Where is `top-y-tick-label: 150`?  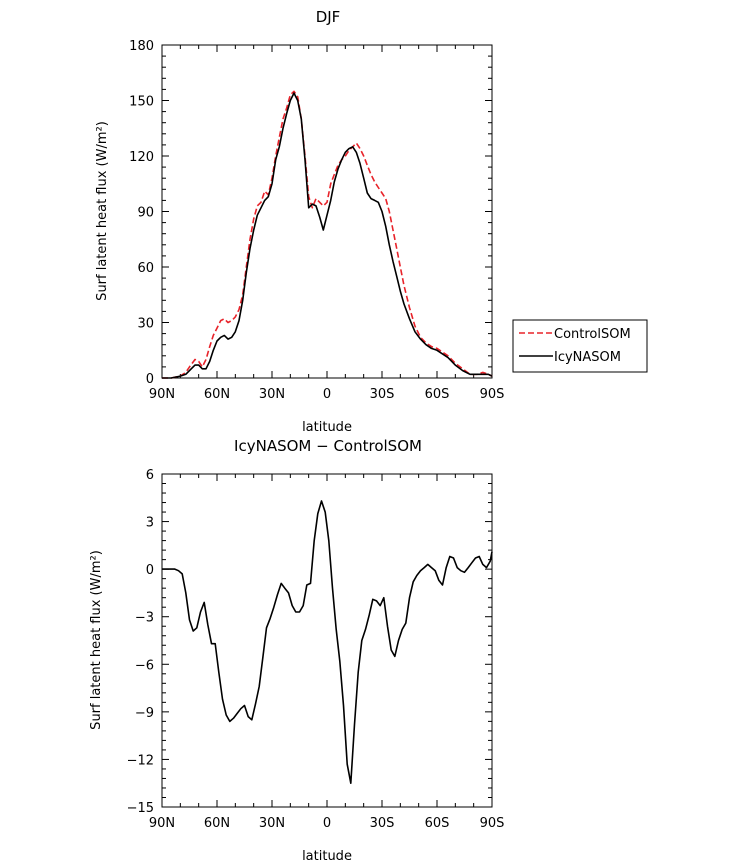 top-y-tick-label: 150 is located at coordinates (141, 102).